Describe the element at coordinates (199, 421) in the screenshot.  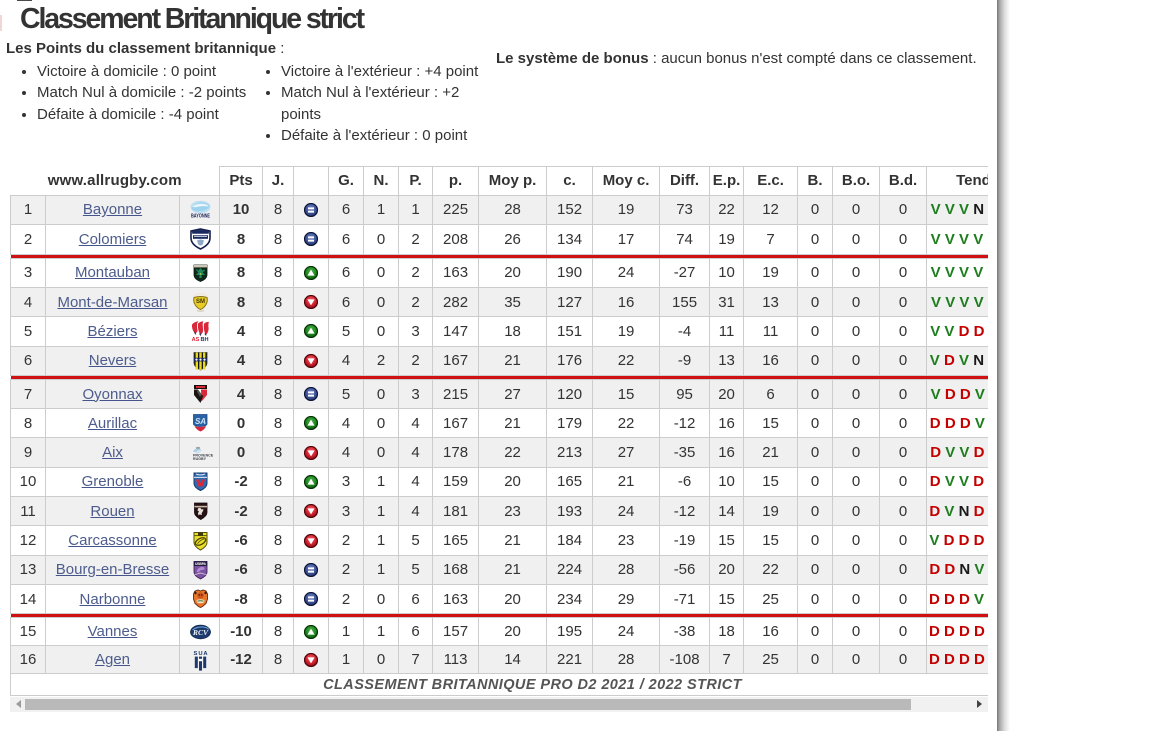
I see `svg-text: SA` at that location.